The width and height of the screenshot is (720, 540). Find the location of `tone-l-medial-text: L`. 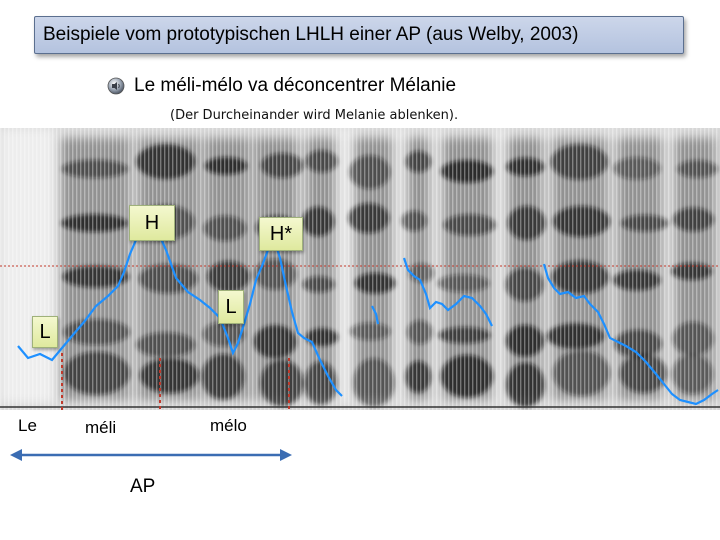

tone-l-medial-text: L is located at coordinates (231, 306).